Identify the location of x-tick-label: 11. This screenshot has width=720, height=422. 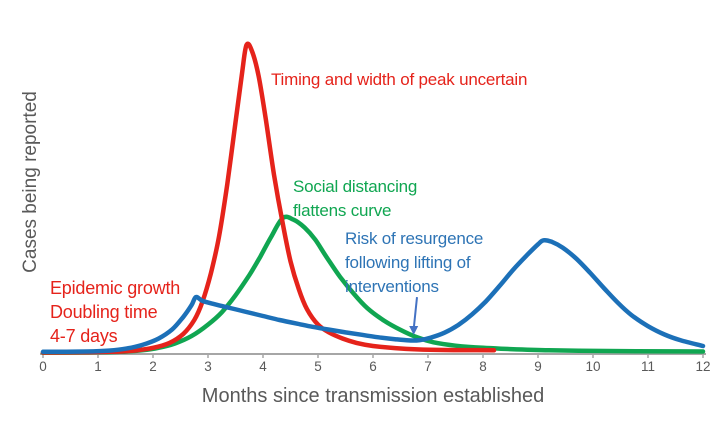
(648, 366).